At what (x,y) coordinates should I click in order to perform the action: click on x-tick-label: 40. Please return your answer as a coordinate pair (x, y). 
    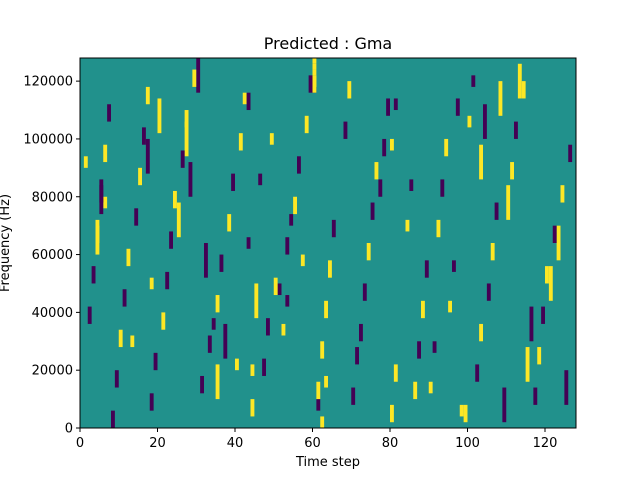
    Looking at the image, I should click on (235, 443).